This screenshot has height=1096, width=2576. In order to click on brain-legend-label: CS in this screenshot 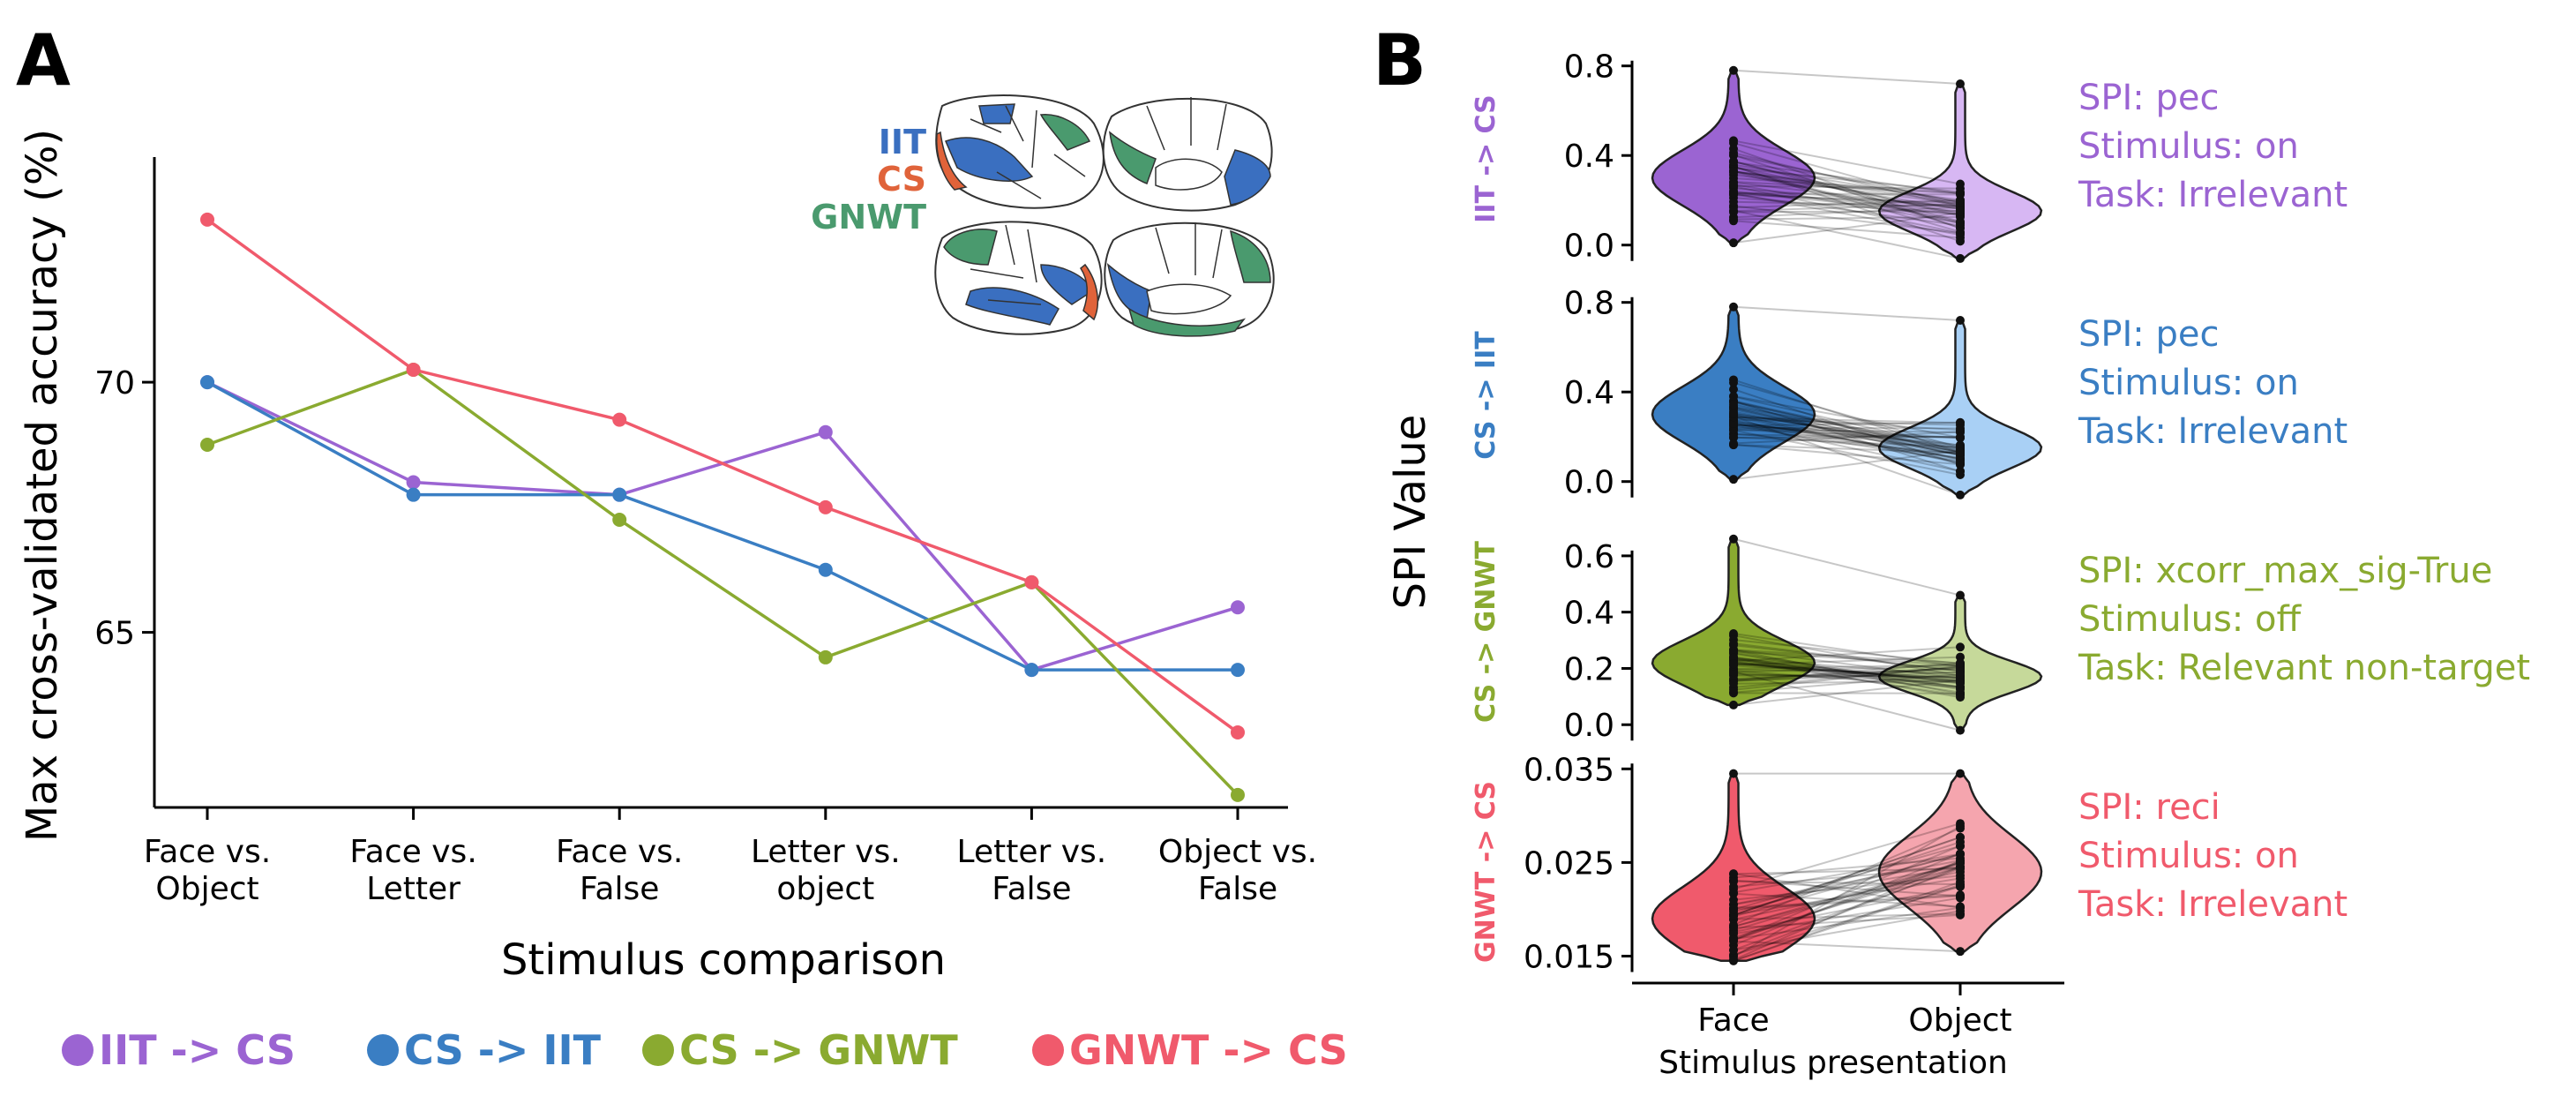, I will do `click(902, 179)`.